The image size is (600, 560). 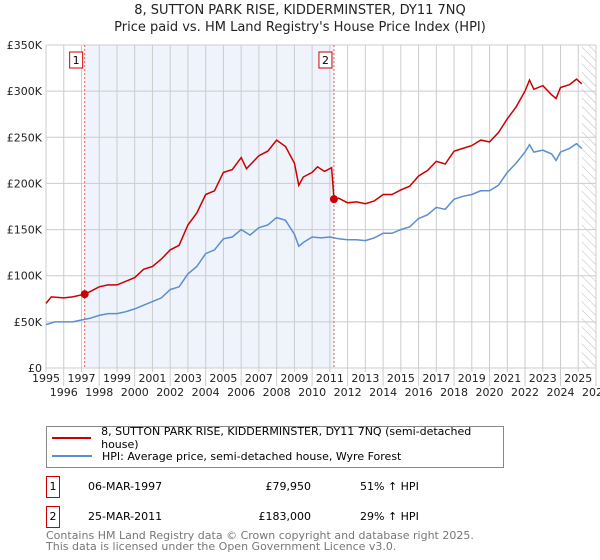 I want to click on x-tick-label: 2020, so click(x=490, y=392).